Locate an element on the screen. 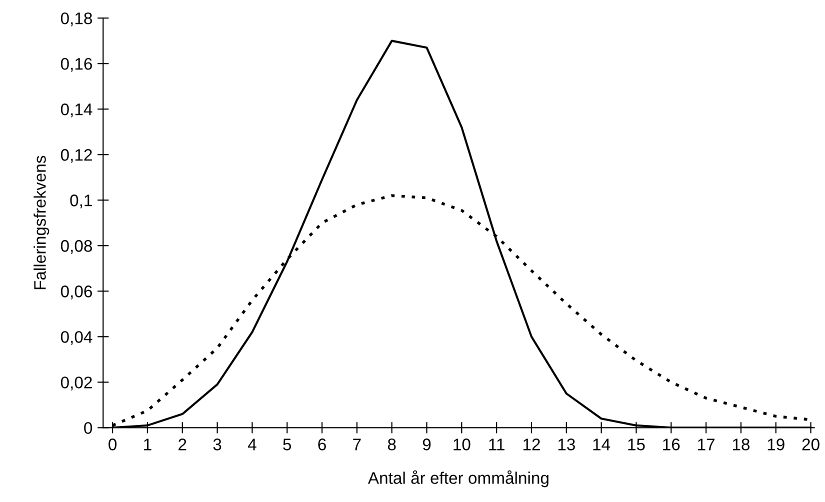 This screenshot has height=502, width=825. x-tick-label: 1 is located at coordinates (148, 444).